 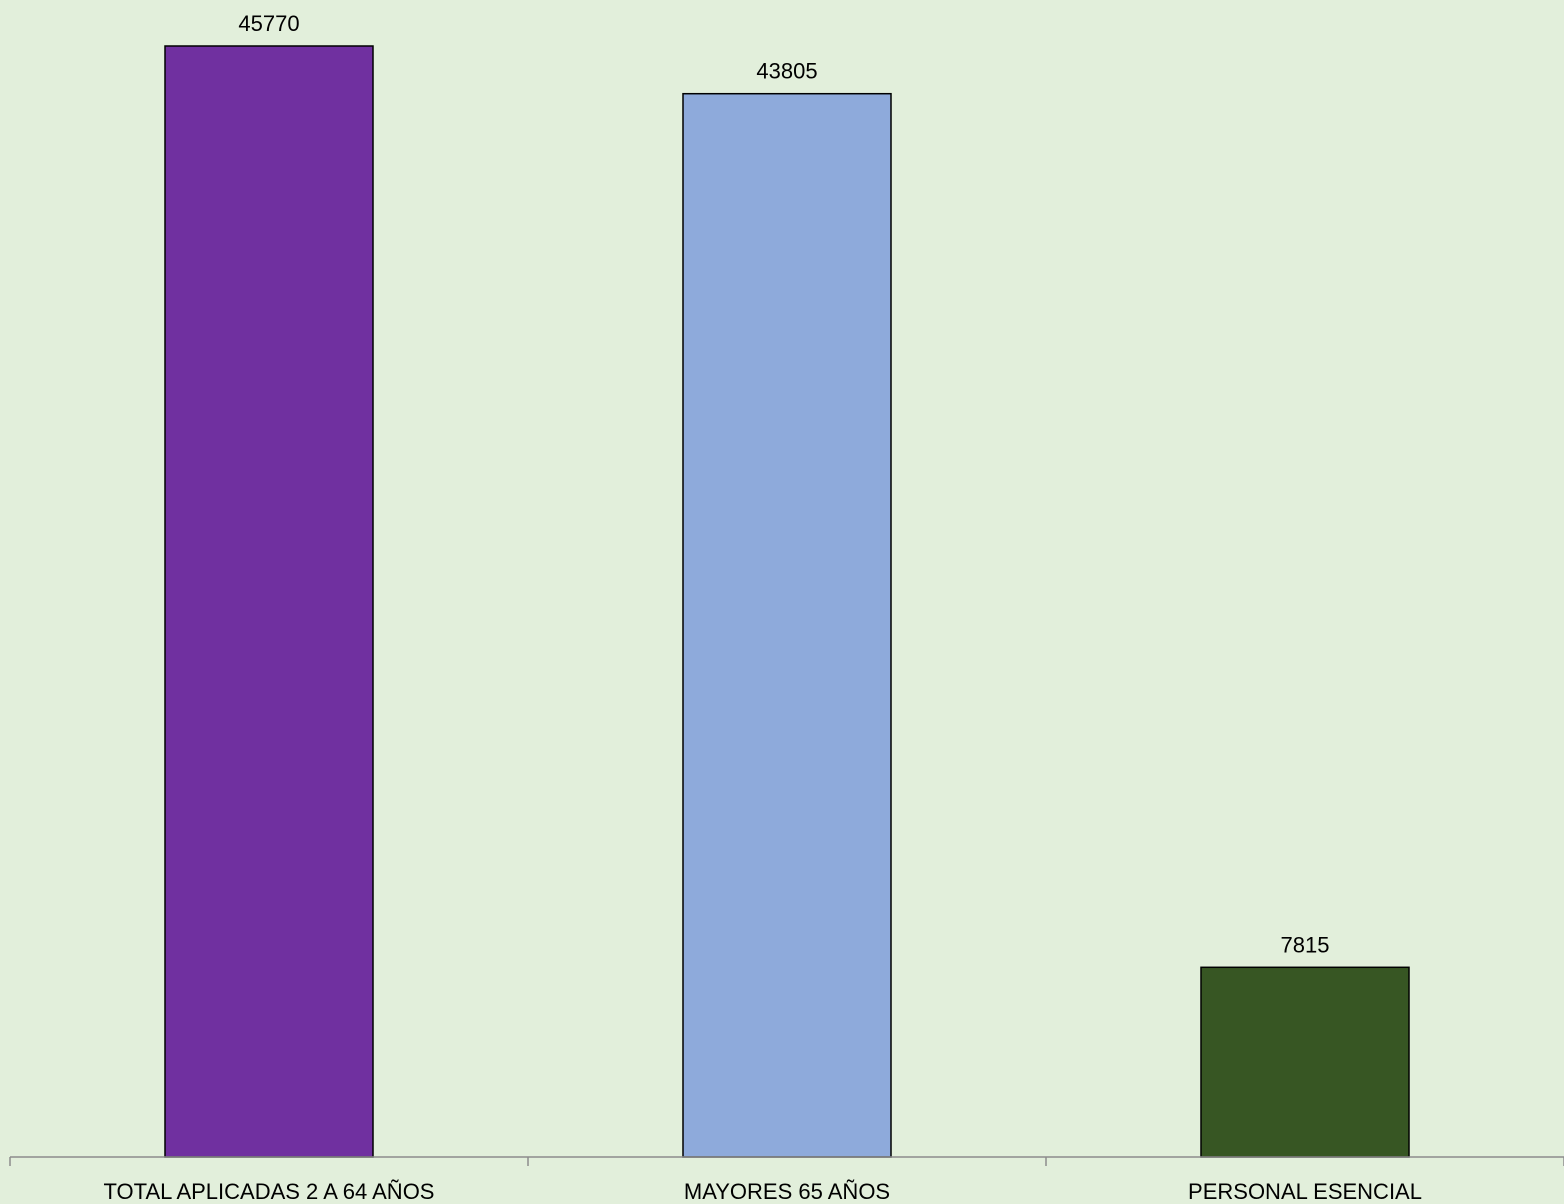 What do you see at coordinates (1305, 944) in the screenshot?
I see `data-label-2: 7815` at bounding box center [1305, 944].